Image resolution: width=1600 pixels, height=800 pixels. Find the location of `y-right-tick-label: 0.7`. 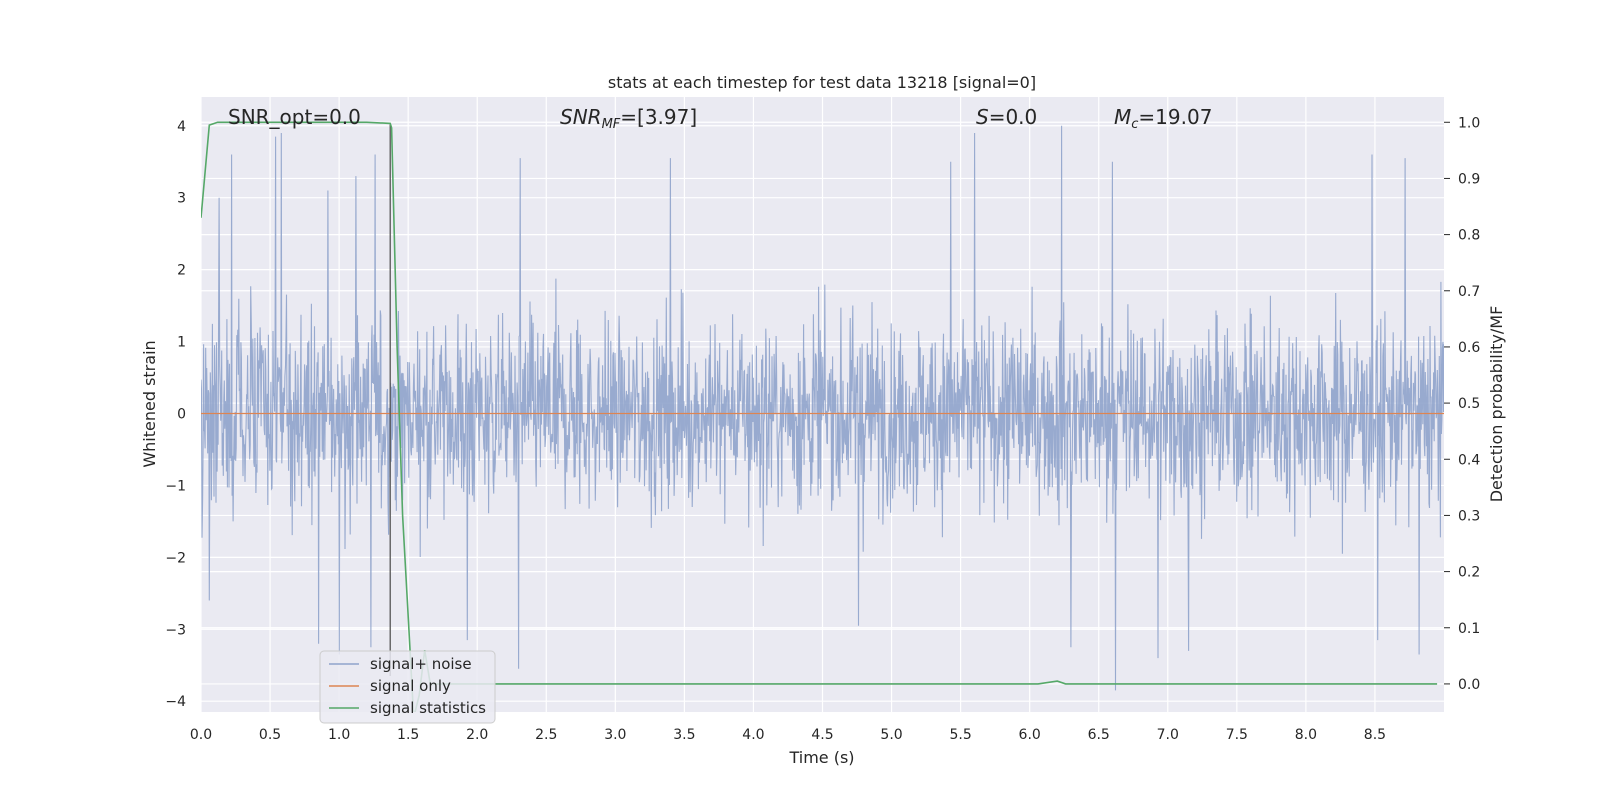

y-right-tick-label: 0.7 is located at coordinates (1469, 292).